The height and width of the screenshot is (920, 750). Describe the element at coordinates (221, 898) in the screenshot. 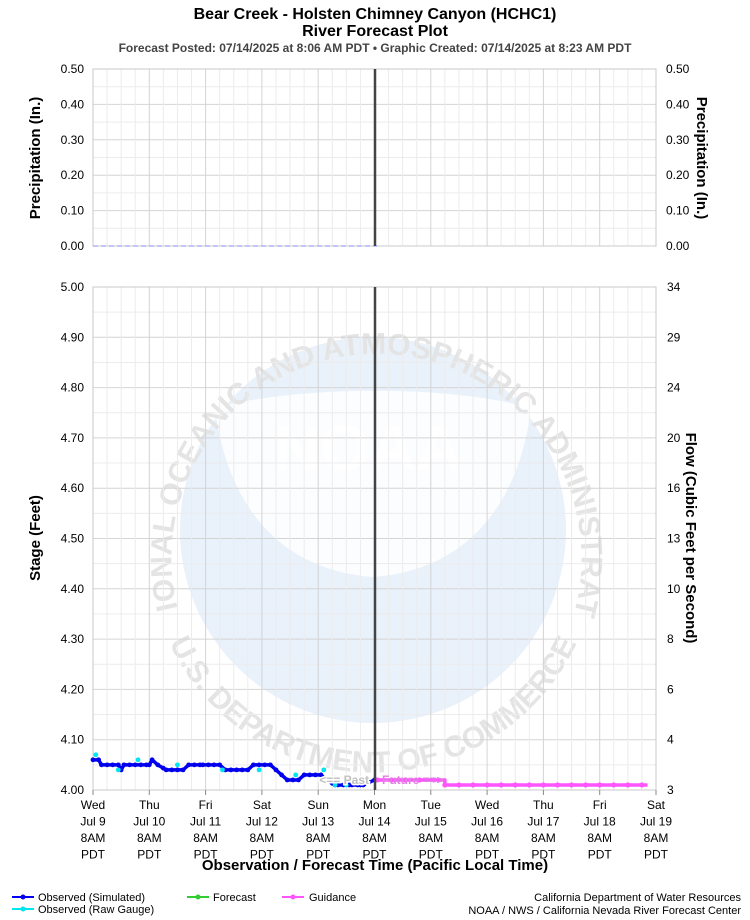

I see `legend-item-forecast: Forecast` at that location.